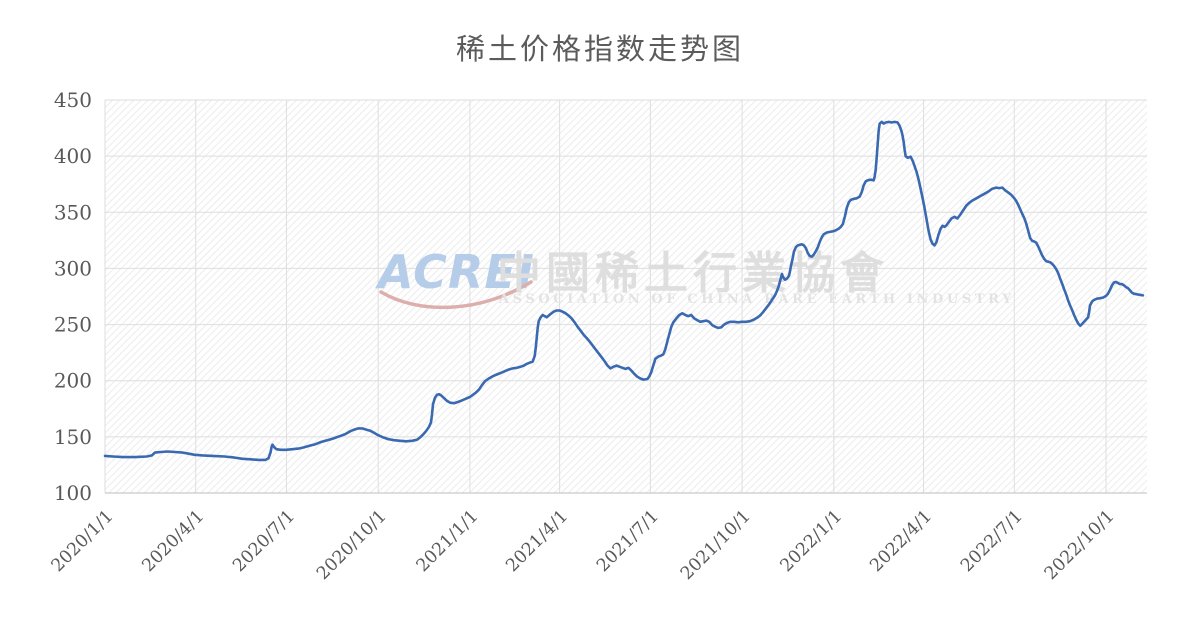 The width and height of the screenshot is (1200, 618). What do you see at coordinates (73, 212) in the screenshot?
I see `y-tick-label: 350` at bounding box center [73, 212].